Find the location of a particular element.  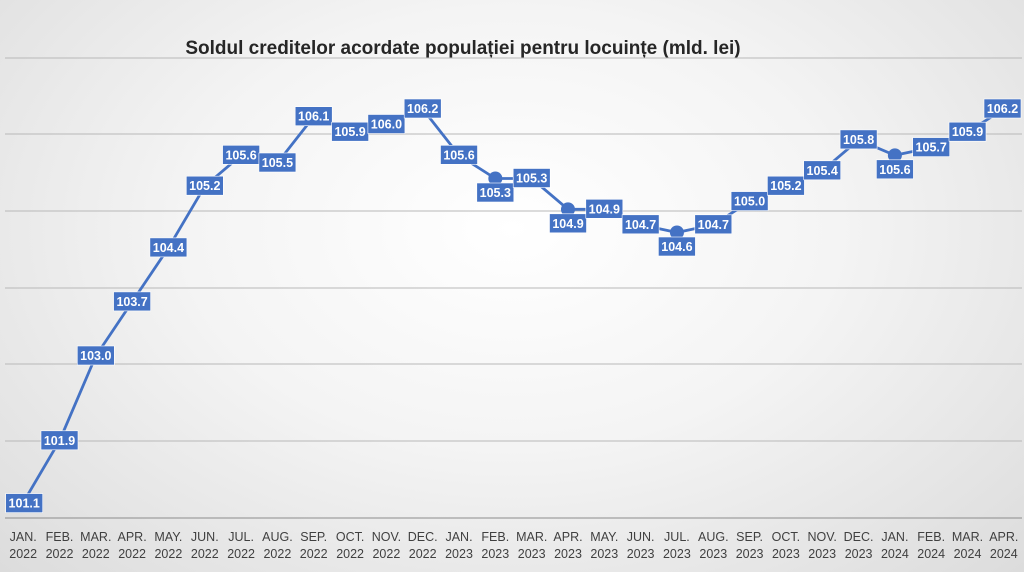

data-label-text: 101.1 is located at coordinates (24, 504).